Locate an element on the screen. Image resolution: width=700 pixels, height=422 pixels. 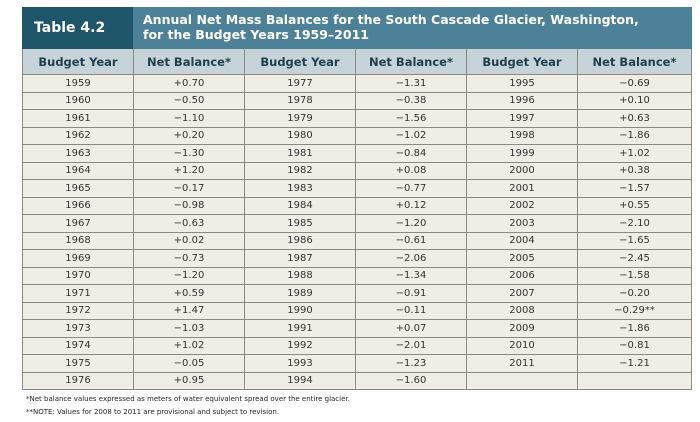
net-balance-cell: −0.61 is located at coordinates (411, 240).